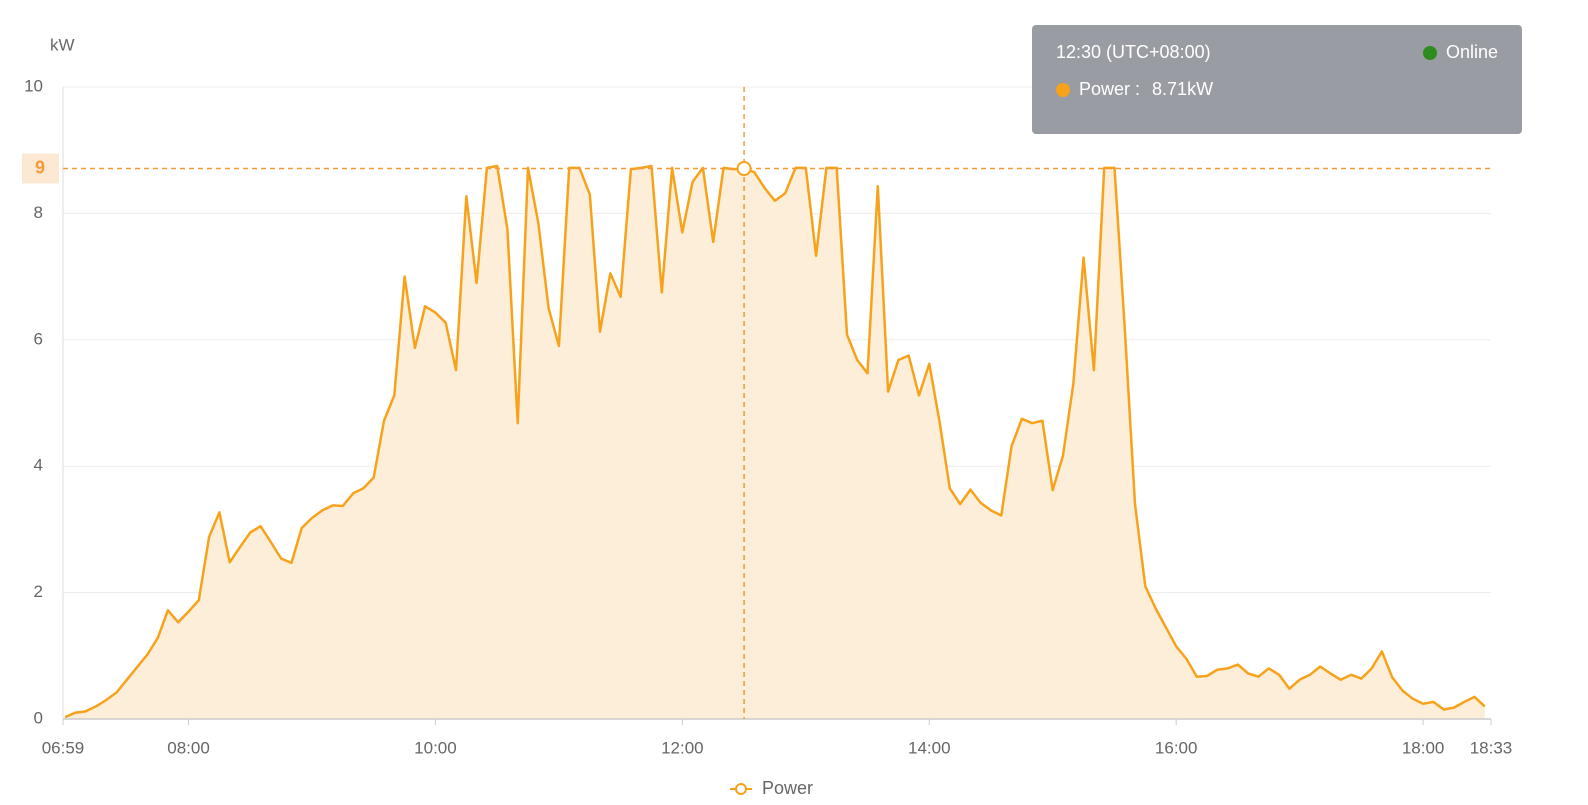 This screenshot has width=1588, height=805. I want to click on x-tick-label: 16:00, so click(1176, 747).